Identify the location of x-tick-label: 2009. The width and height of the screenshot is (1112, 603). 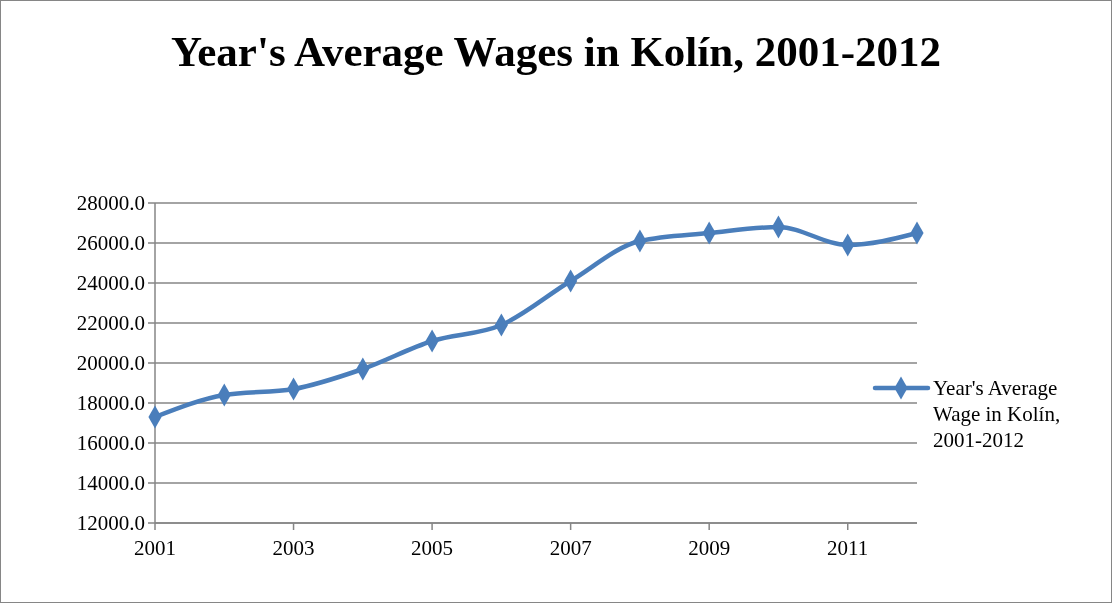
(709, 548).